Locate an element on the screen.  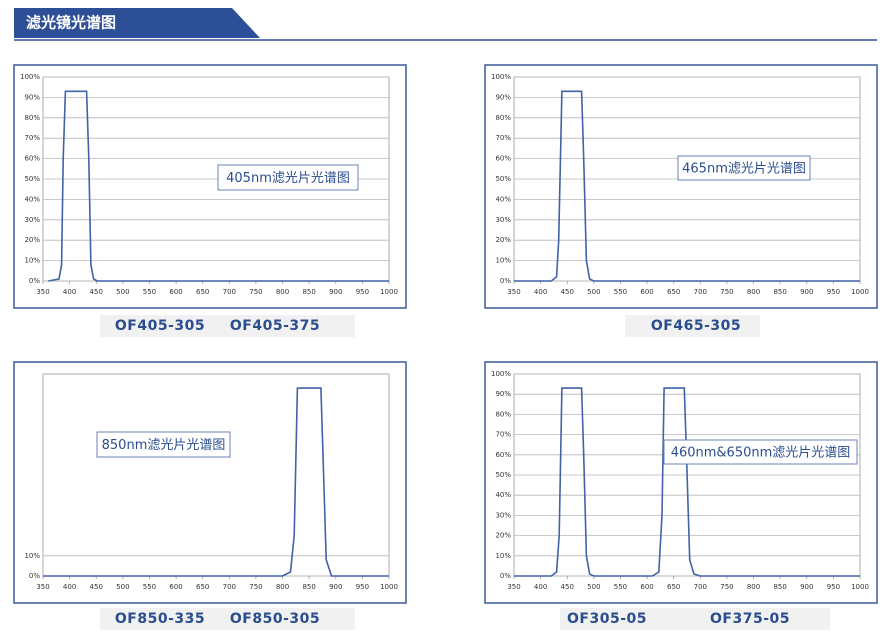
annotation: 465nm滤光片光谱图 is located at coordinates (744, 169).